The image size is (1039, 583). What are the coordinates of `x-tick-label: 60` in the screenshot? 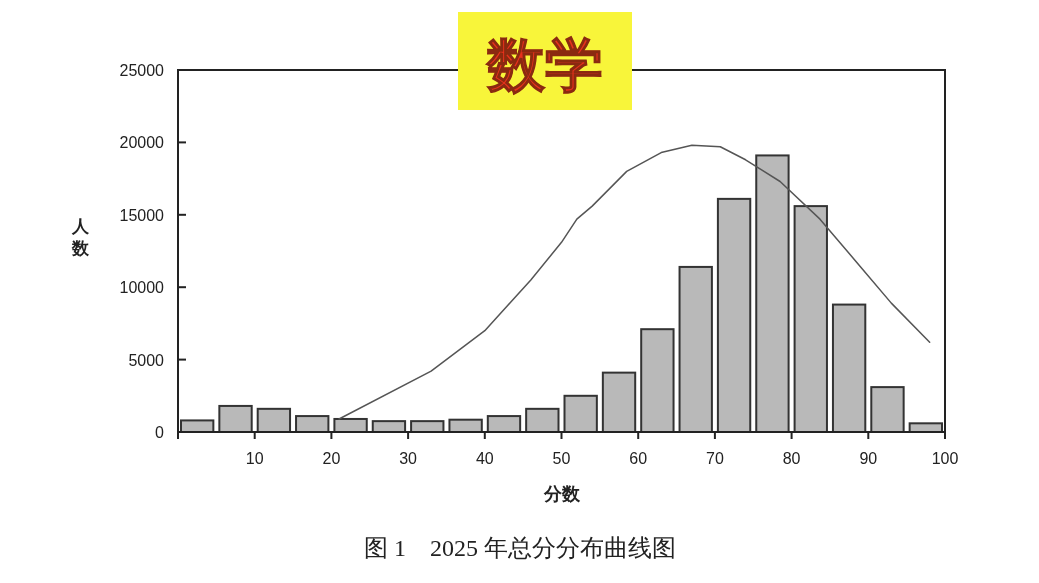 It's located at (638, 458).